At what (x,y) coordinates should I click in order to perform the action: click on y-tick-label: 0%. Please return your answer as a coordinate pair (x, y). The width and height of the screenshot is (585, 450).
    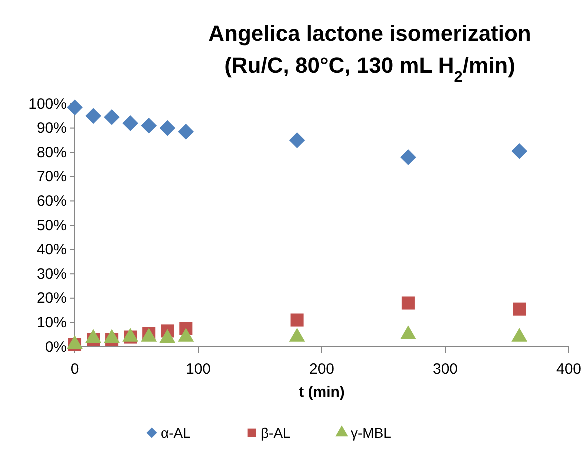
    Looking at the image, I should click on (56, 347).